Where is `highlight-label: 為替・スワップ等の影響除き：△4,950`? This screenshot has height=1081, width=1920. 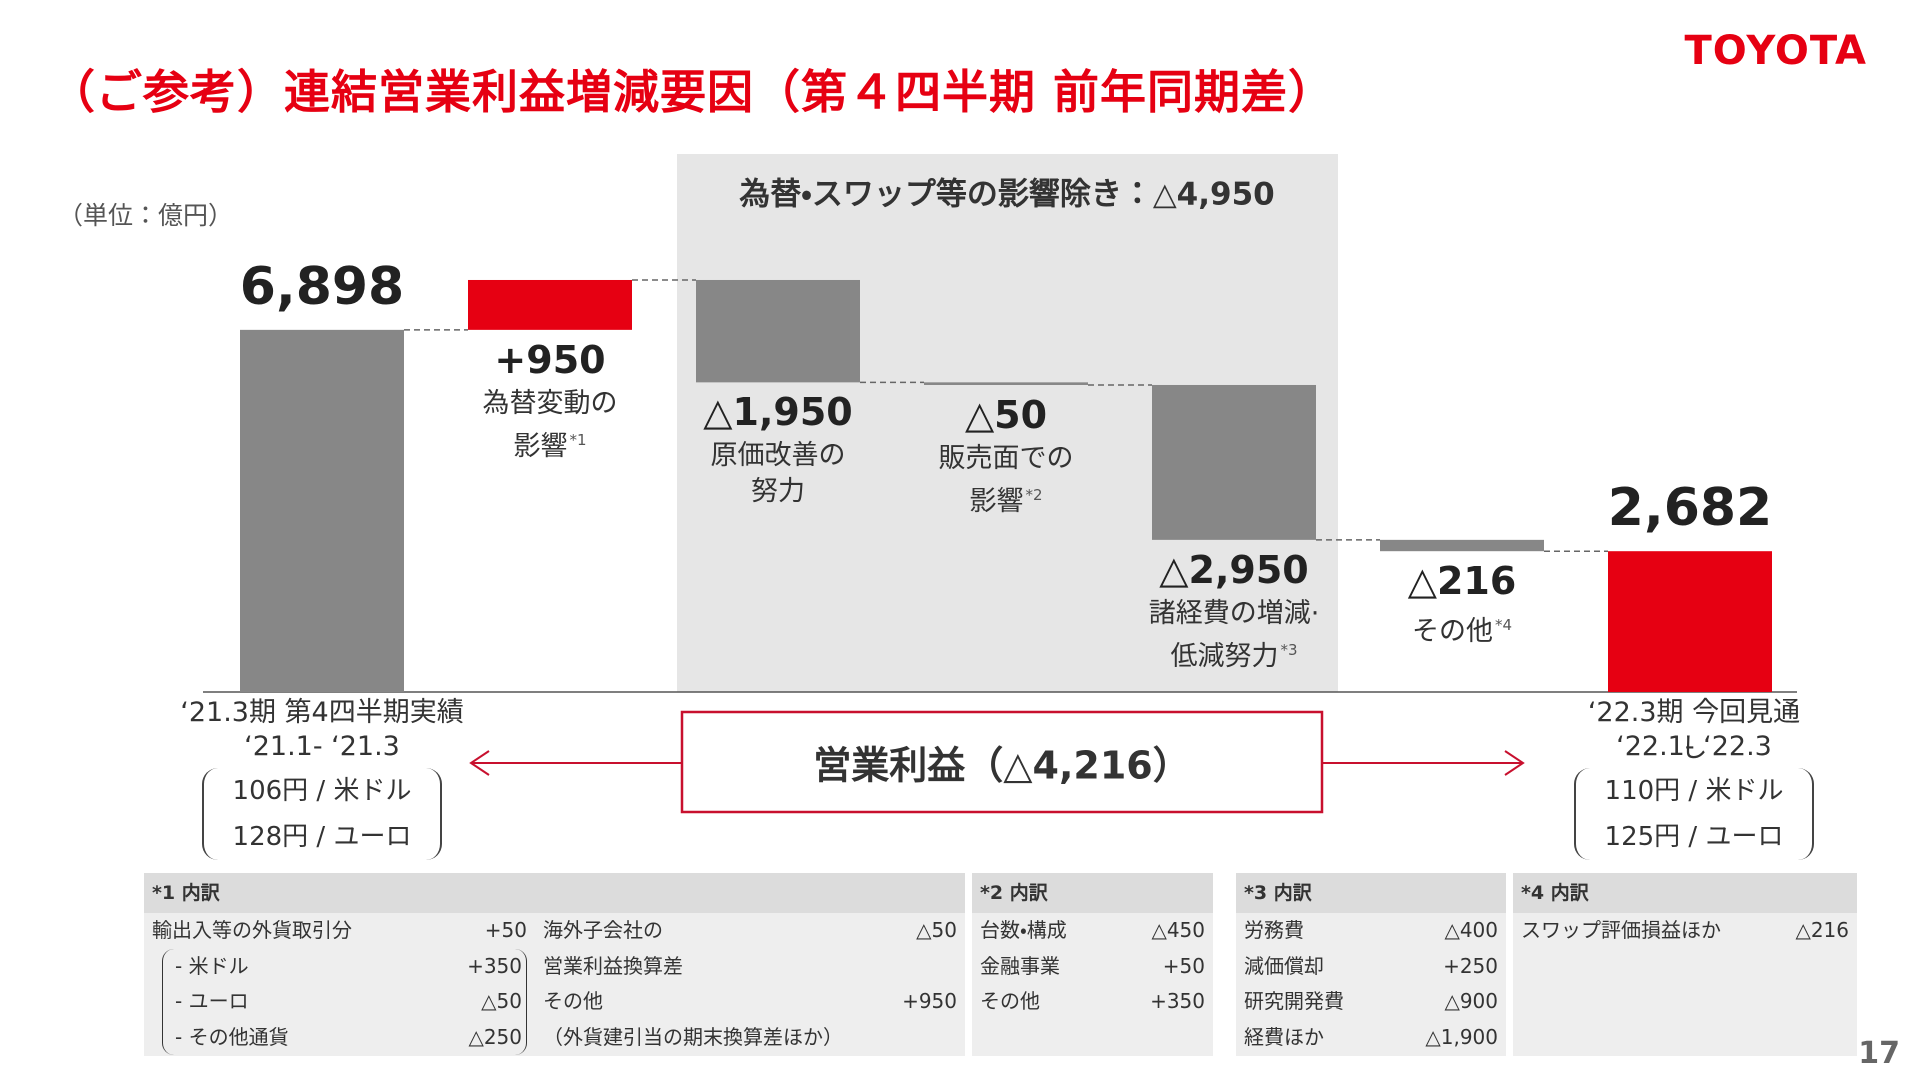 highlight-label: 為替・スワップ等の影響除き：△4,950 is located at coordinates (1007, 194).